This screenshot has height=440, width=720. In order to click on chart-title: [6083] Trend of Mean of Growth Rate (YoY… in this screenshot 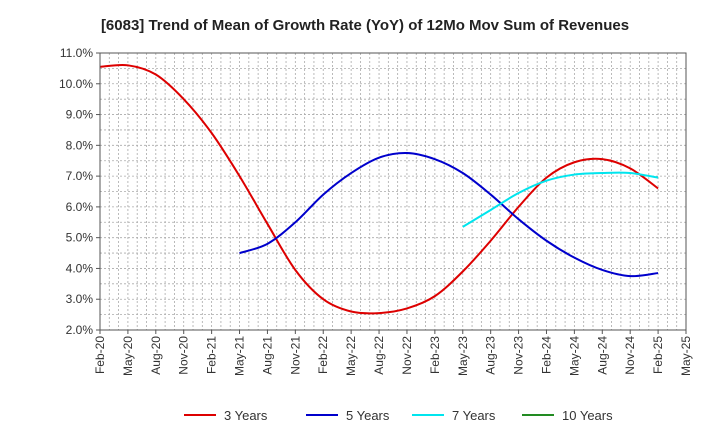, I will do `click(365, 25)`.